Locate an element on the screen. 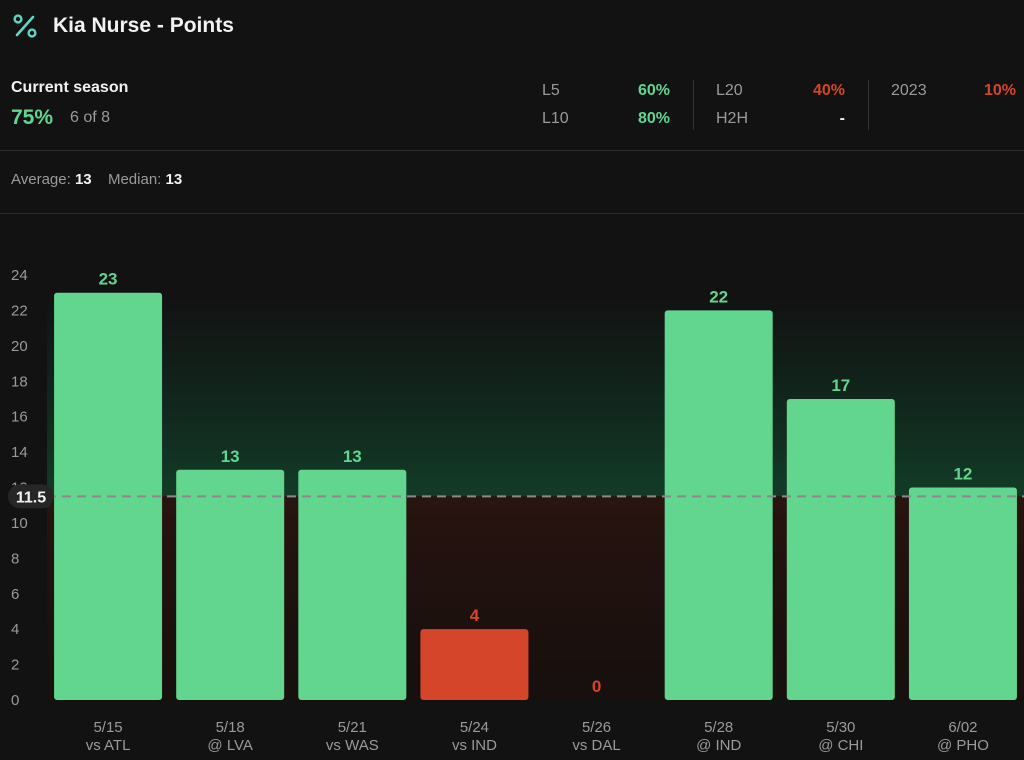 The image size is (1024, 760). percent-icon is located at coordinates (25, 26).